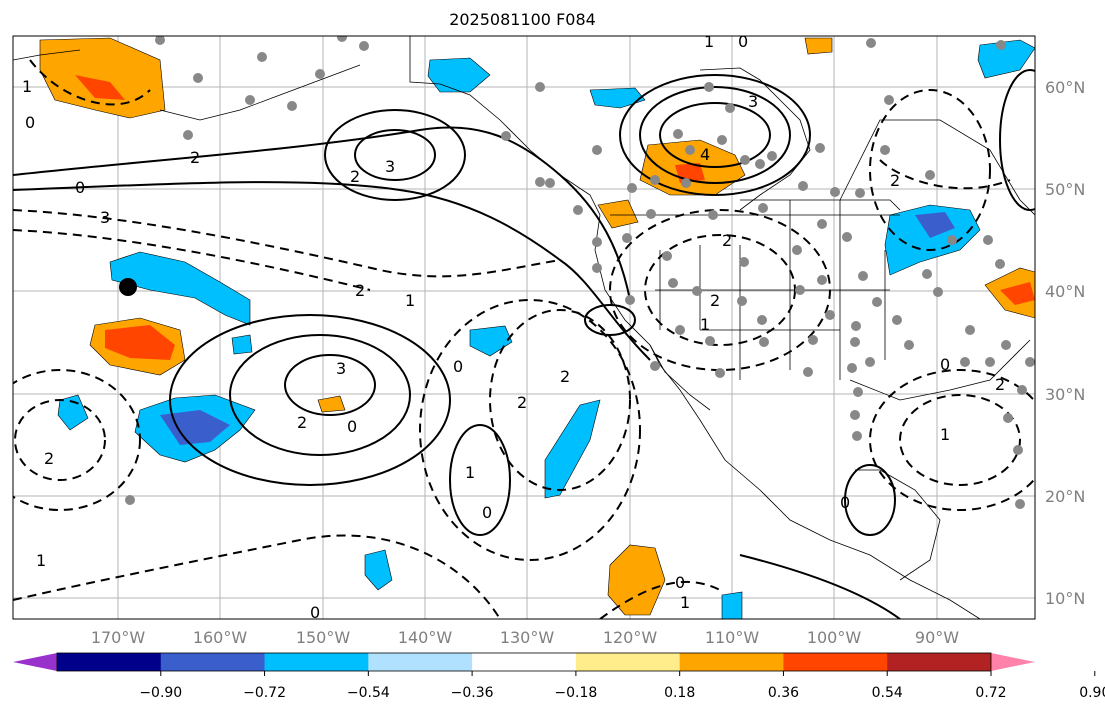 The image size is (1105, 712). What do you see at coordinates (887, 693) in the screenshot?
I see `colorbar-tick-label: 0.54` at bounding box center [887, 693].